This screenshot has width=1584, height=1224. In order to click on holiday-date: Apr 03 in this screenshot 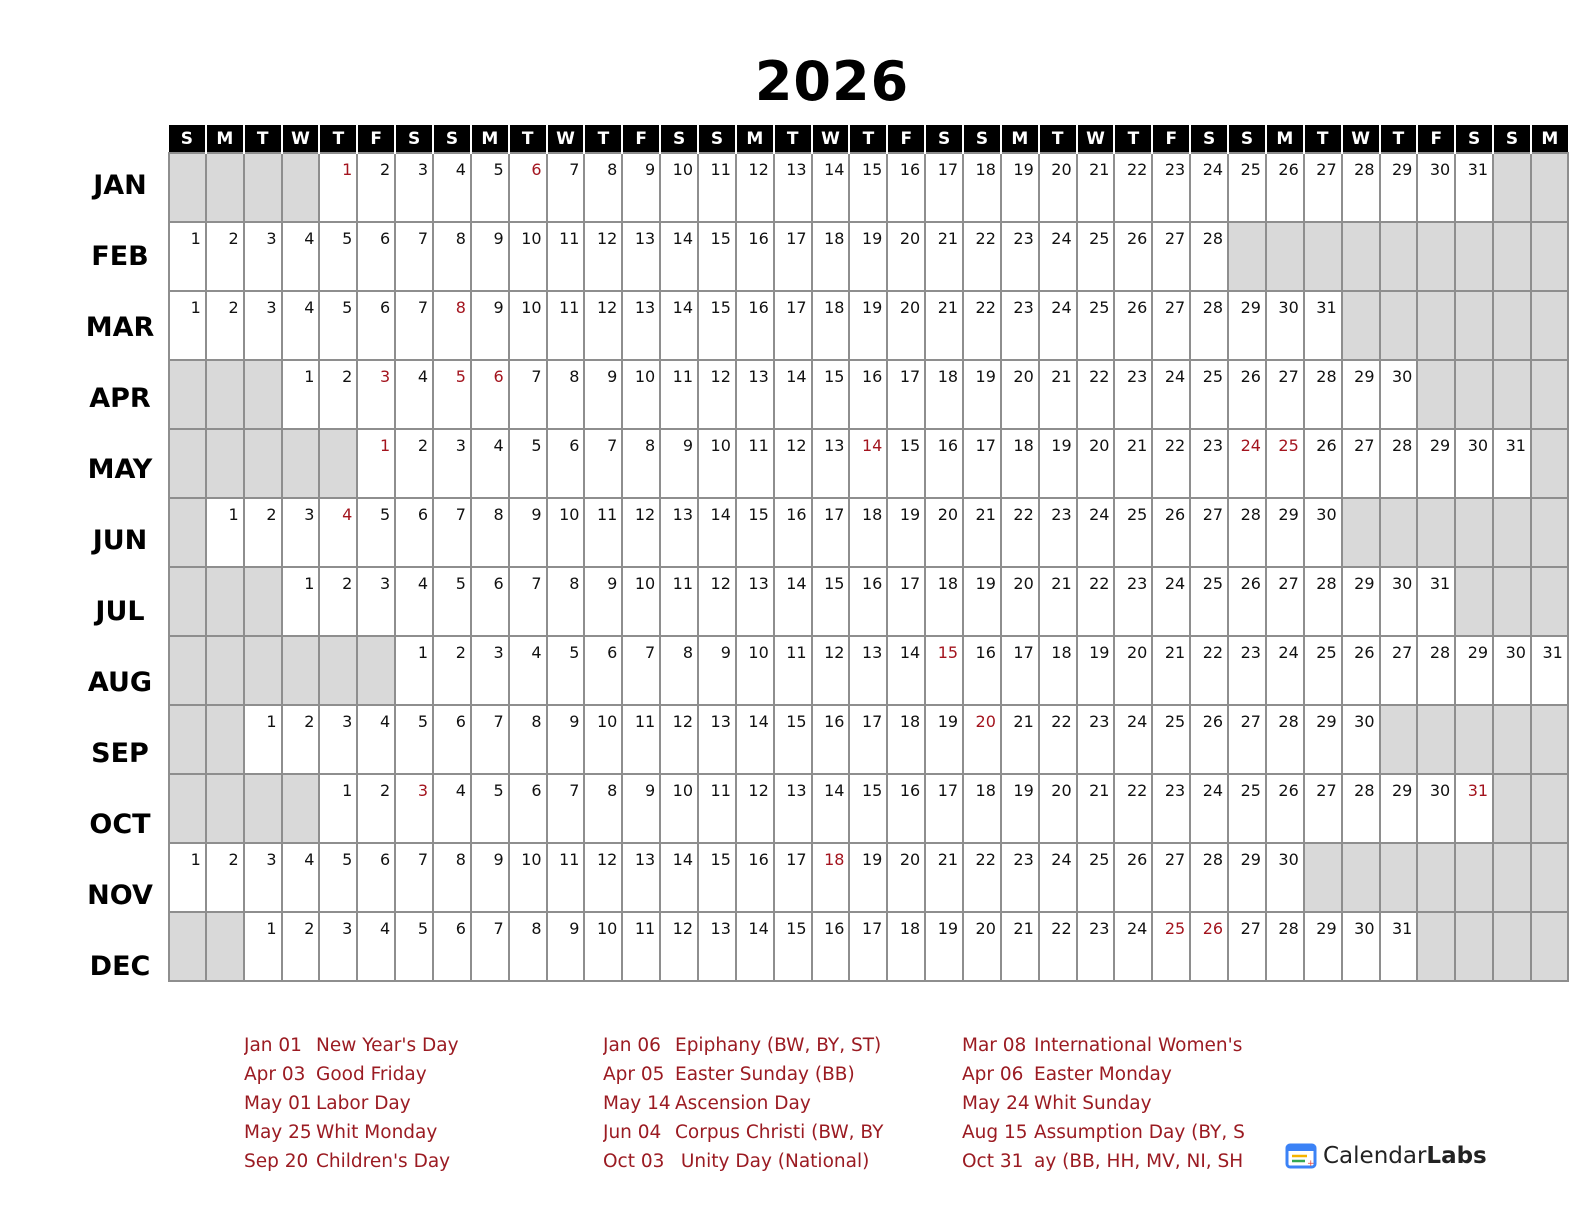, I will do `click(275, 1074)`.